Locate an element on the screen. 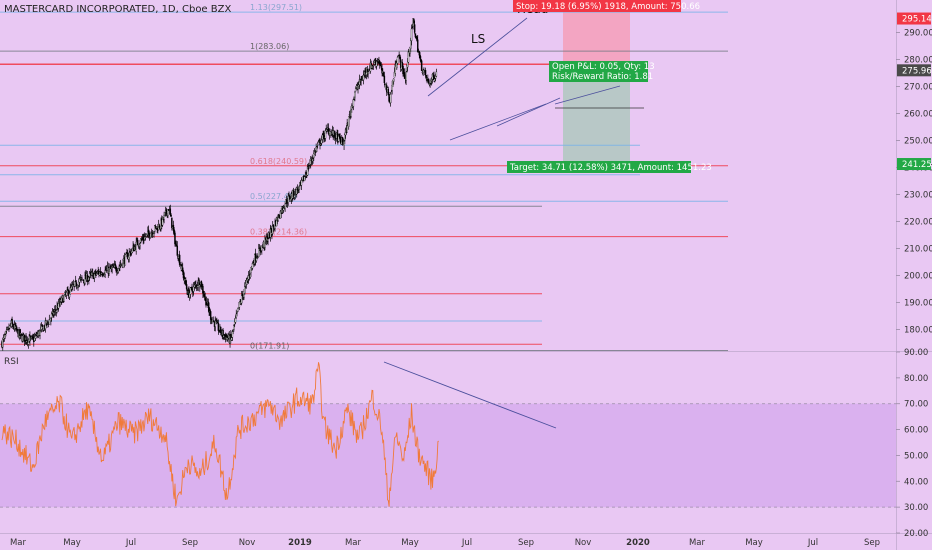 This screenshot has height=550, width=932. time-tick-label: 2020 is located at coordinates (638, 543).